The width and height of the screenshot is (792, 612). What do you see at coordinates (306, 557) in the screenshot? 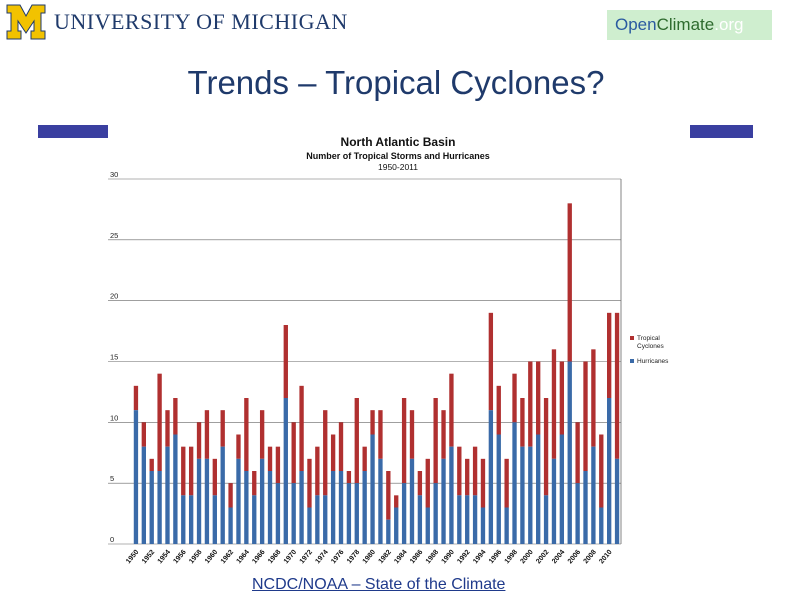
I see `x-tick-label: 1972` at bounding box center [306, 557].